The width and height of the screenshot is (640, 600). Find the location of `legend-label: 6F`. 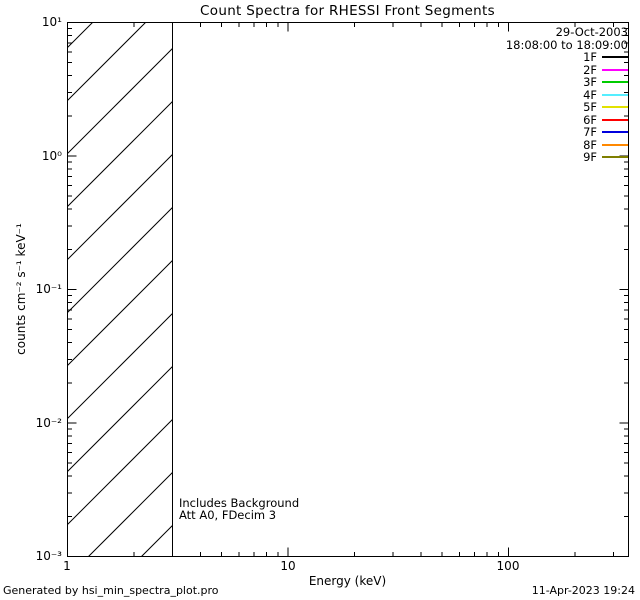

legend-label: 6F is located at coordinates (590, 119).